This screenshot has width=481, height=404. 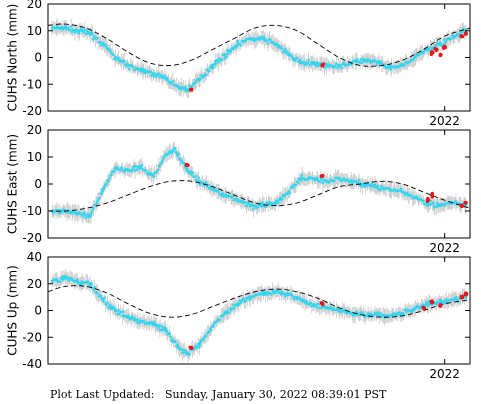 What do you see at coordinates (38, 311) in the screenshot?
I see `y-tick-label: 0` at bounding box center [38, 311].